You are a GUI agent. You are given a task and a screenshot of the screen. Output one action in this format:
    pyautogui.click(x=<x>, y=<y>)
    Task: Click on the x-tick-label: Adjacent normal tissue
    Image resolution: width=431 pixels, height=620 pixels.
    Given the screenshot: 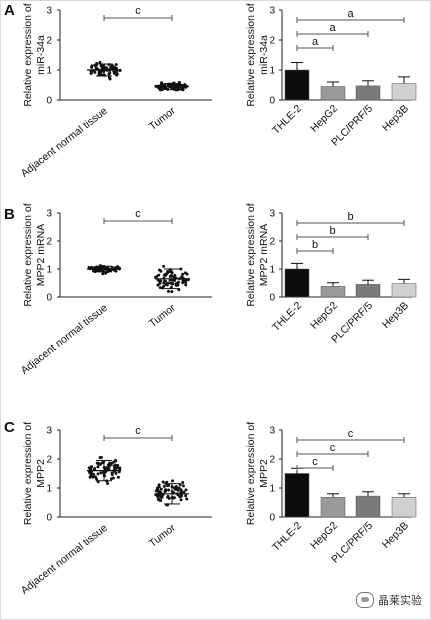 What is the action you would take?
    pyautogui.click(x=64, y=339)
    